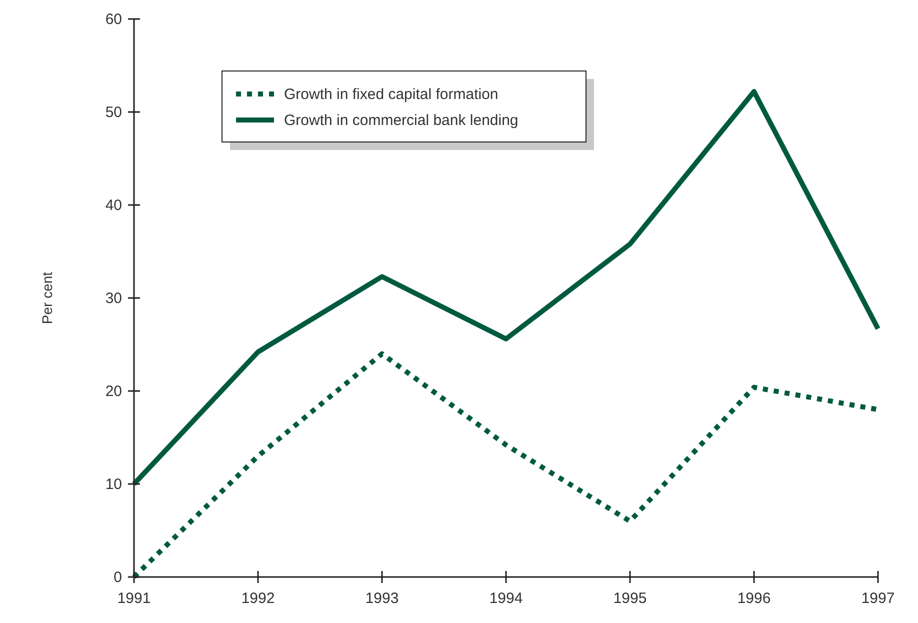 This screenshot has height=623, width=918. What do you see at coordinates (113, 484) in the screenshot?
I see `y-tick-label: 10` at bounding box center [113, 484].